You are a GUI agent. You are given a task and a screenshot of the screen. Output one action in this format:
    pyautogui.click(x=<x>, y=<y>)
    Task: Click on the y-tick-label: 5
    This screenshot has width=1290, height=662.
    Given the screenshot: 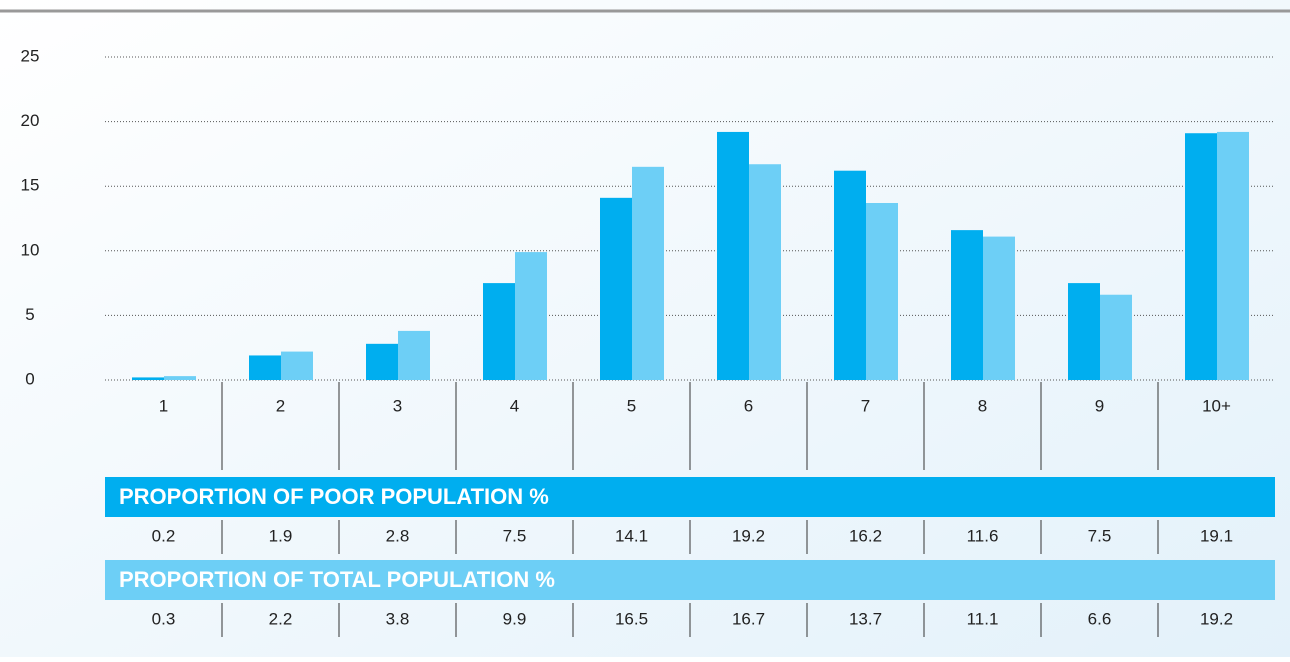 What is the action you would take?
    pyautogui.click(x=29, y=314)
    